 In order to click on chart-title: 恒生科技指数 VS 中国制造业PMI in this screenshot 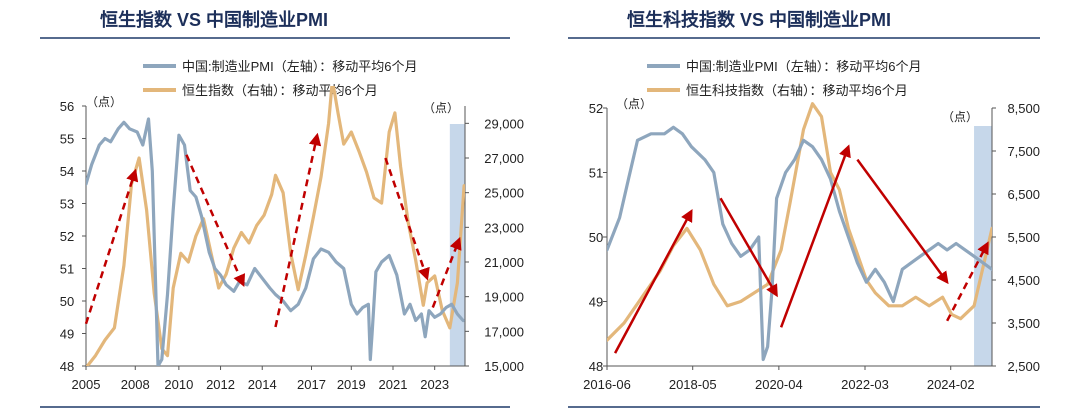, I will do `click(759, 19)`.